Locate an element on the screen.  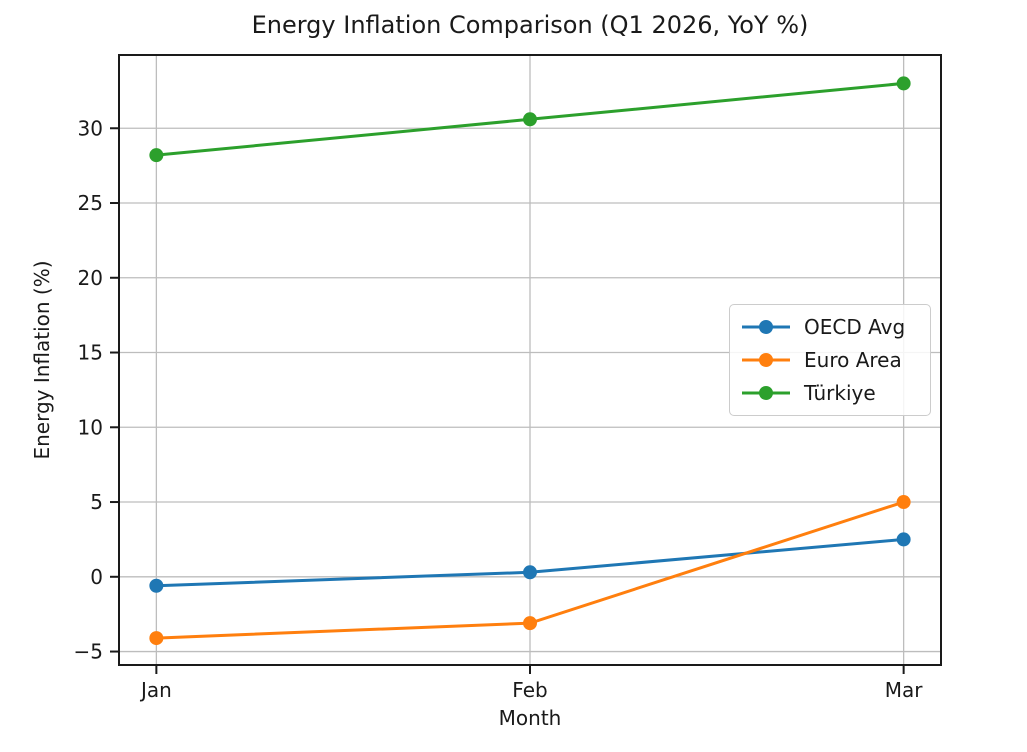
legend: OECD Avg Euro Area Türkiye is located at coordinates (830, 360).